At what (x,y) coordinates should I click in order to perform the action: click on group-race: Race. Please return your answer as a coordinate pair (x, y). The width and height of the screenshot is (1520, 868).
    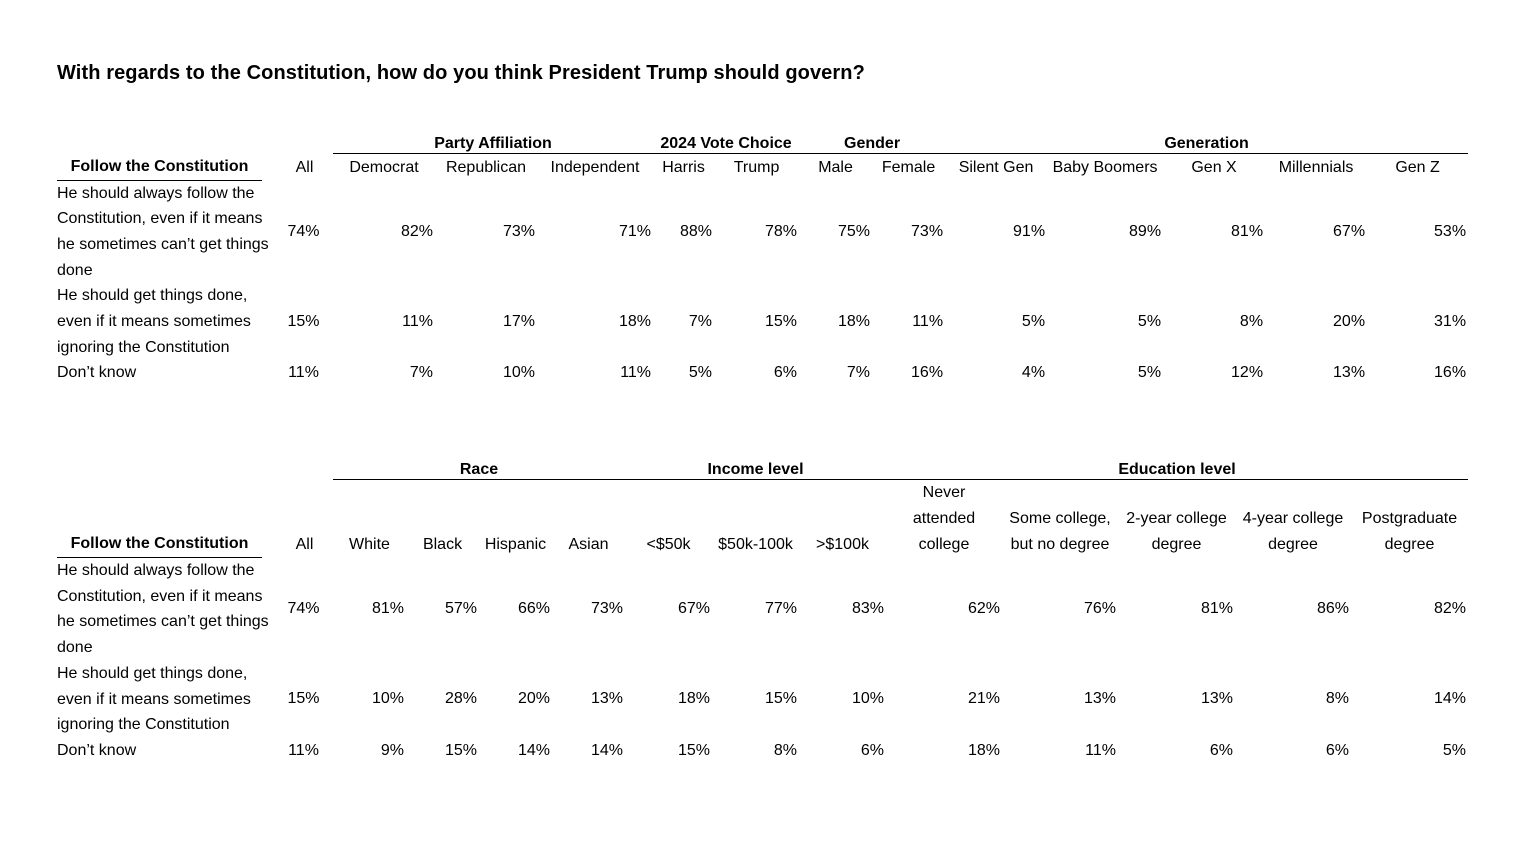
    Looking at the image, I should click on (479, 466).